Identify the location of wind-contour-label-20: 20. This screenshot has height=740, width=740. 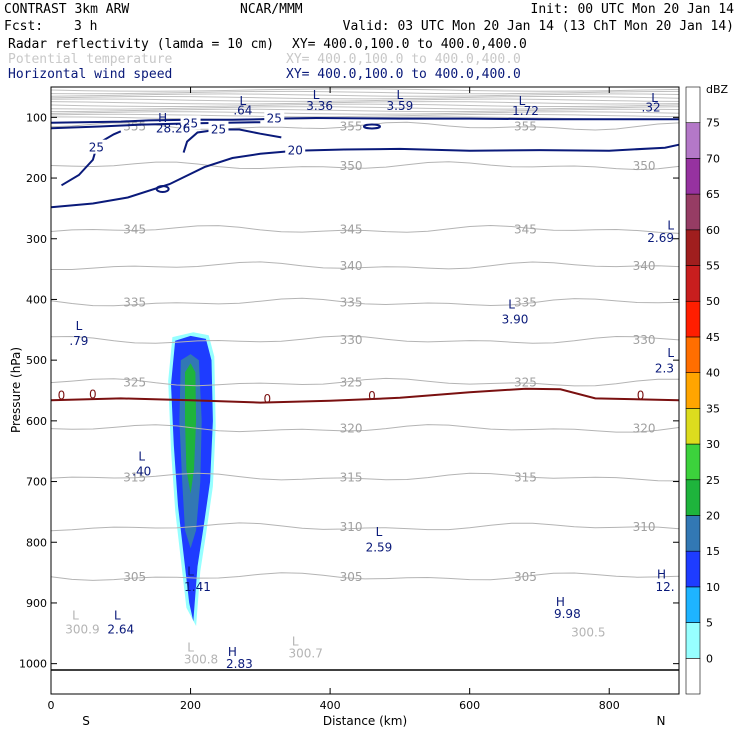
(295, 151).